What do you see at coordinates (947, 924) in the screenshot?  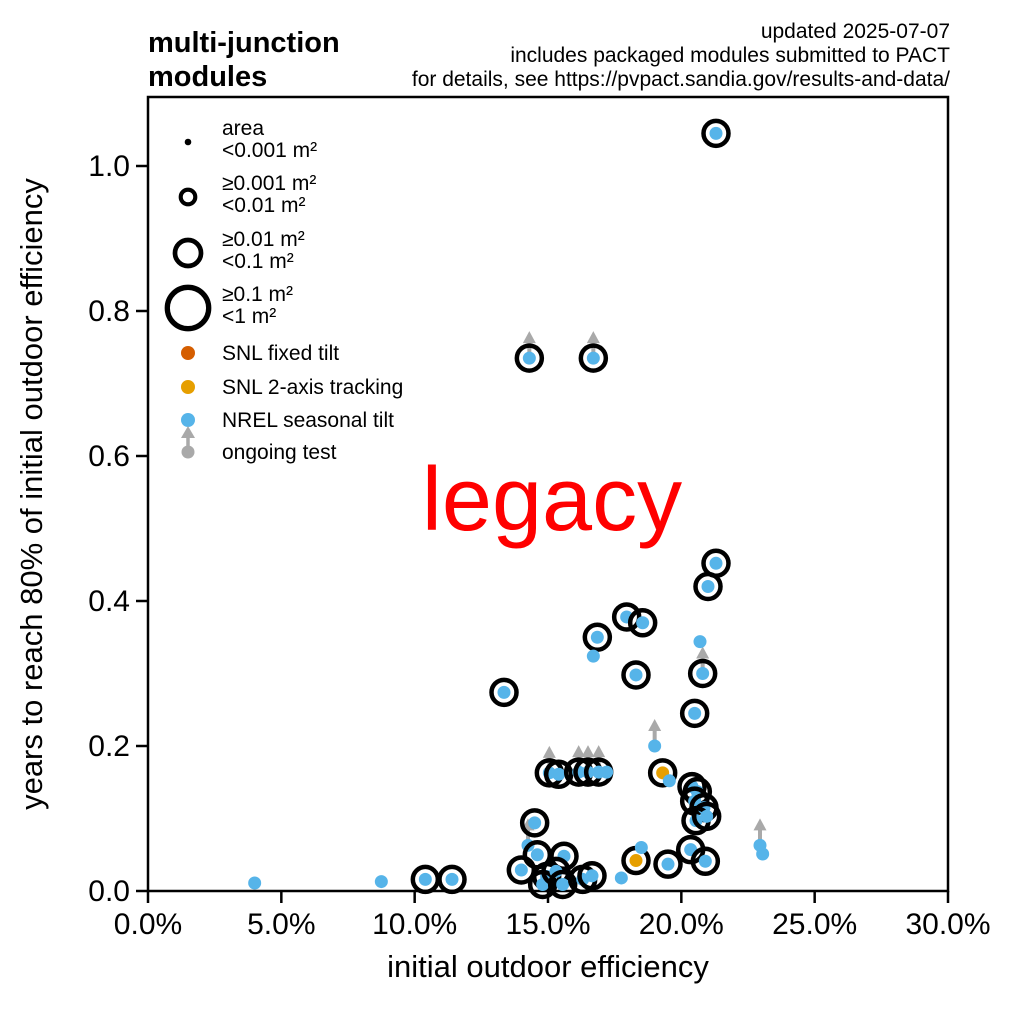 I see `x-tick-label: 30.0%` at bounding box center [947, 924].